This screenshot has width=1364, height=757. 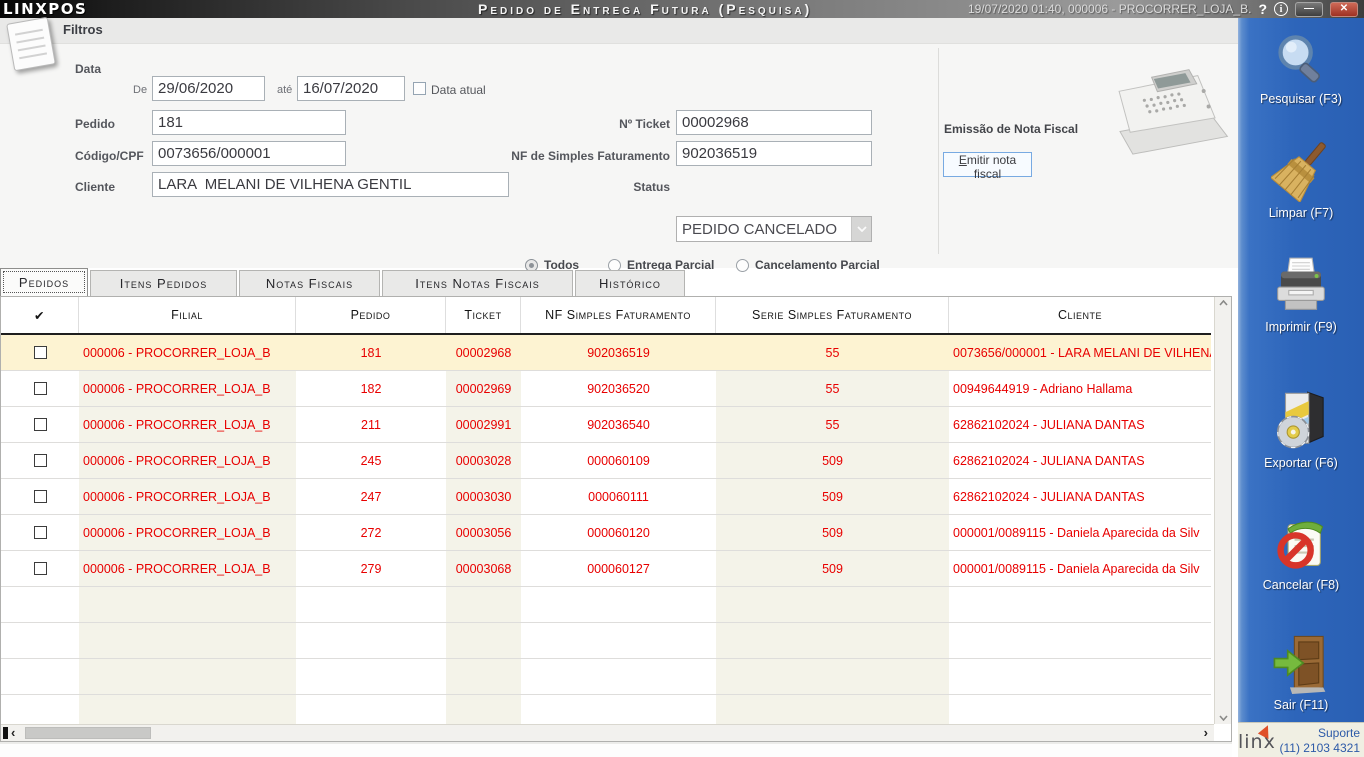 What do you see at coordinates (330, 184) in the screenshot?
I see `cliente-input` at bounding box center [330, 184].